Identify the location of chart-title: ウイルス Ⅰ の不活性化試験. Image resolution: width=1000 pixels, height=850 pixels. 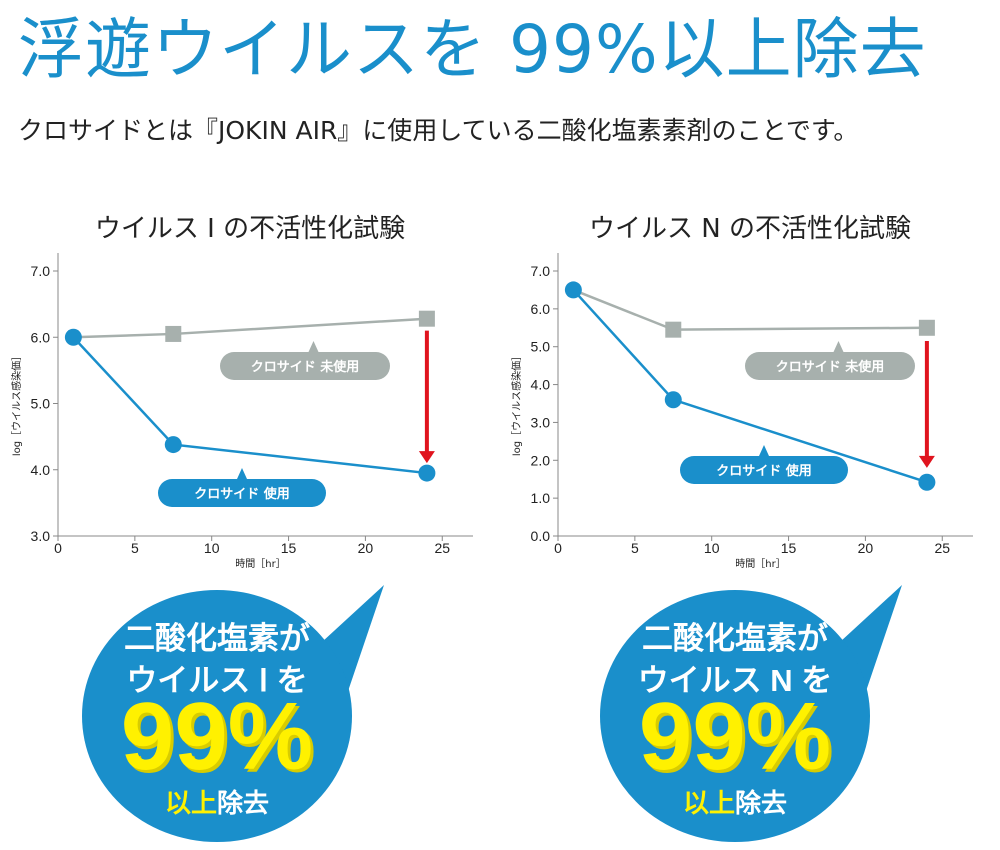
(250, 229).